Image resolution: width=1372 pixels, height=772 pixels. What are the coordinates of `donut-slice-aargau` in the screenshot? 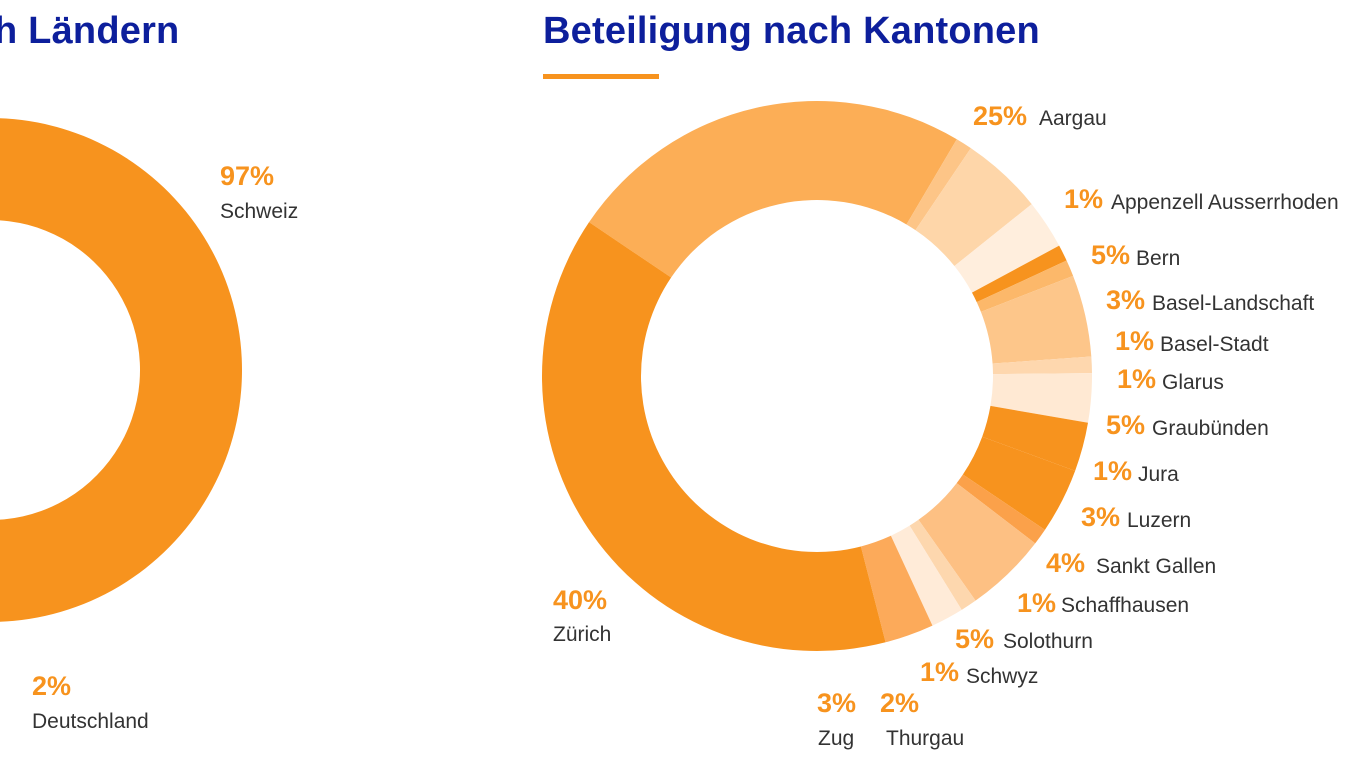 It's located at (773, 189).